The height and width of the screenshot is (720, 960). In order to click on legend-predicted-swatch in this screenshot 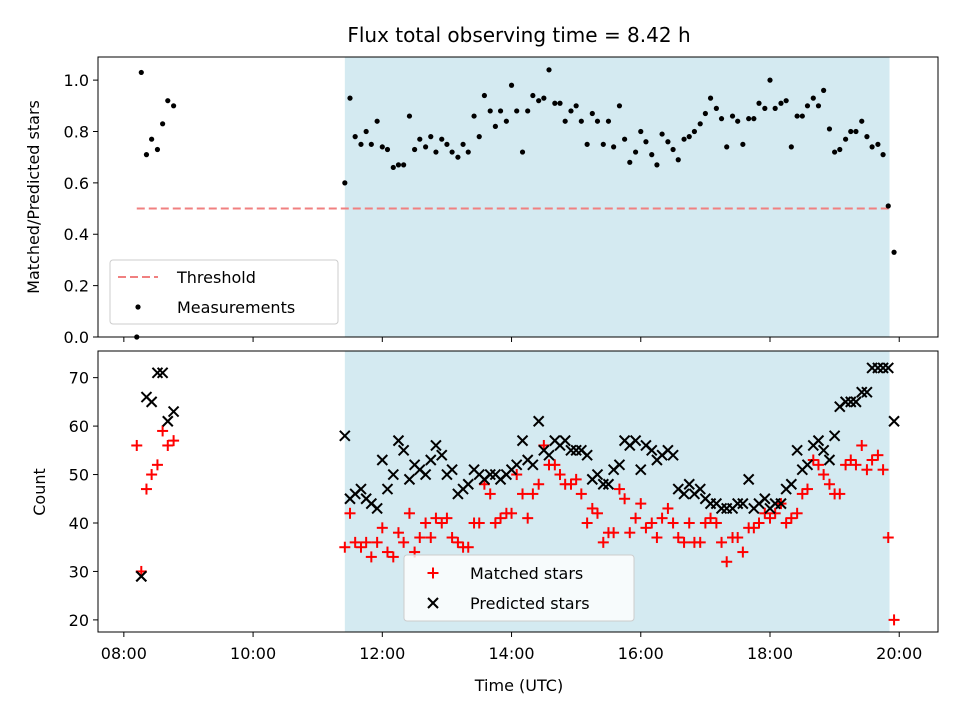, I will do `click(433, 603)`.